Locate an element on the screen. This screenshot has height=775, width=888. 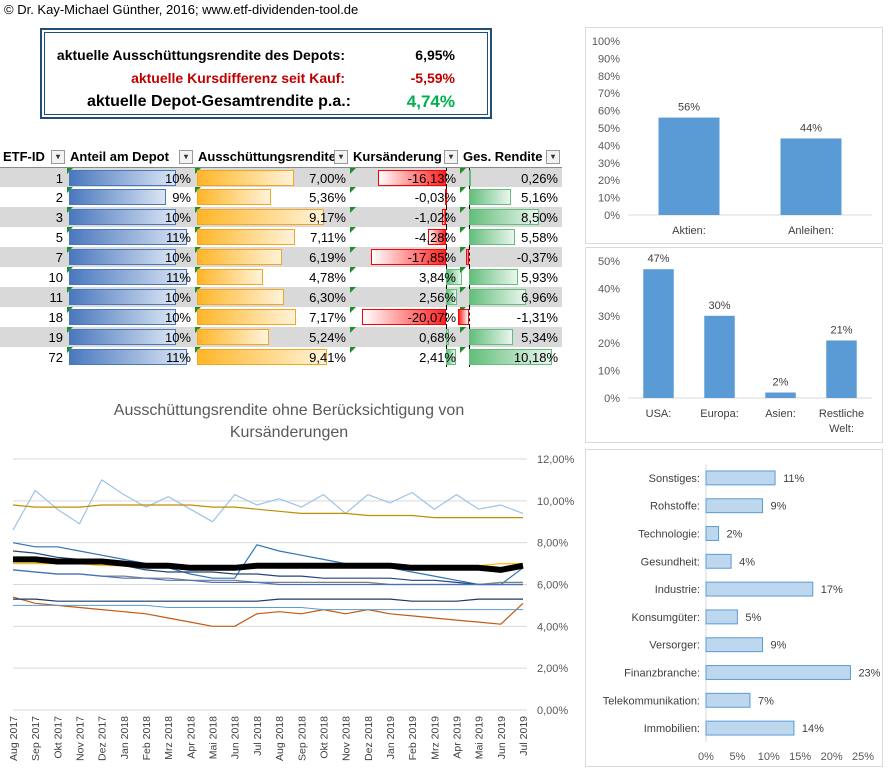
cell-price-change: -4,28% is located at coordinates (405, 237).